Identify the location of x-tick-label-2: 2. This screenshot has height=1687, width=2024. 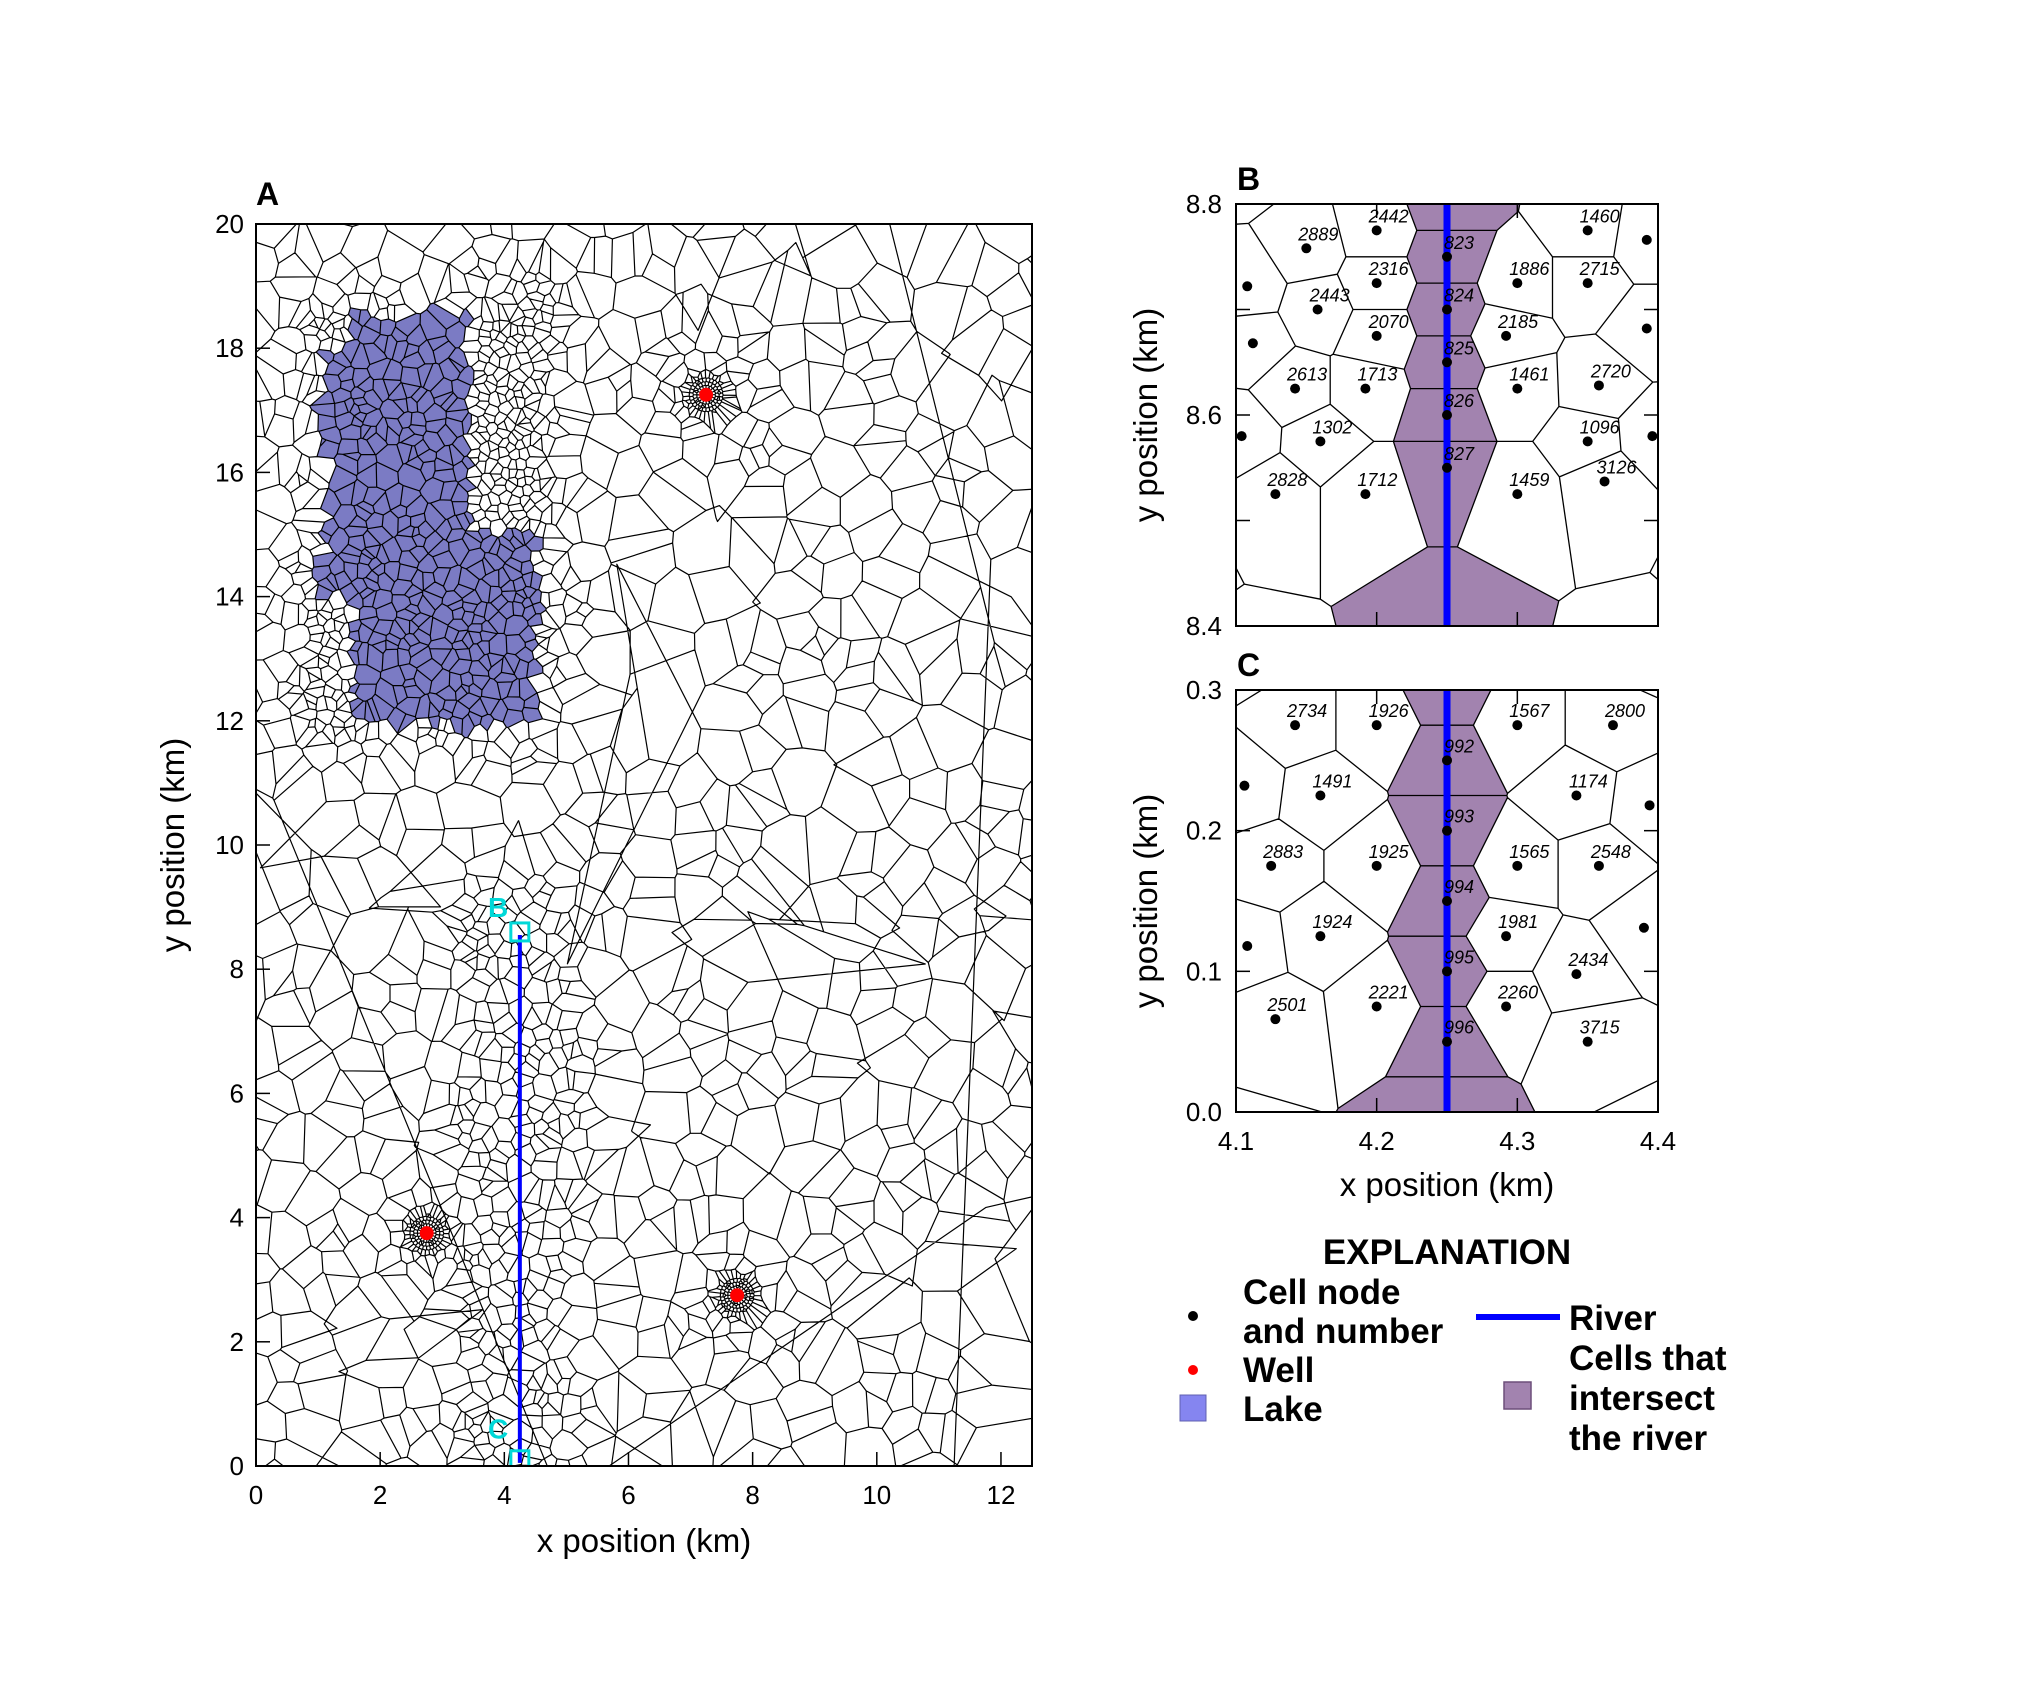
(380, 1495).